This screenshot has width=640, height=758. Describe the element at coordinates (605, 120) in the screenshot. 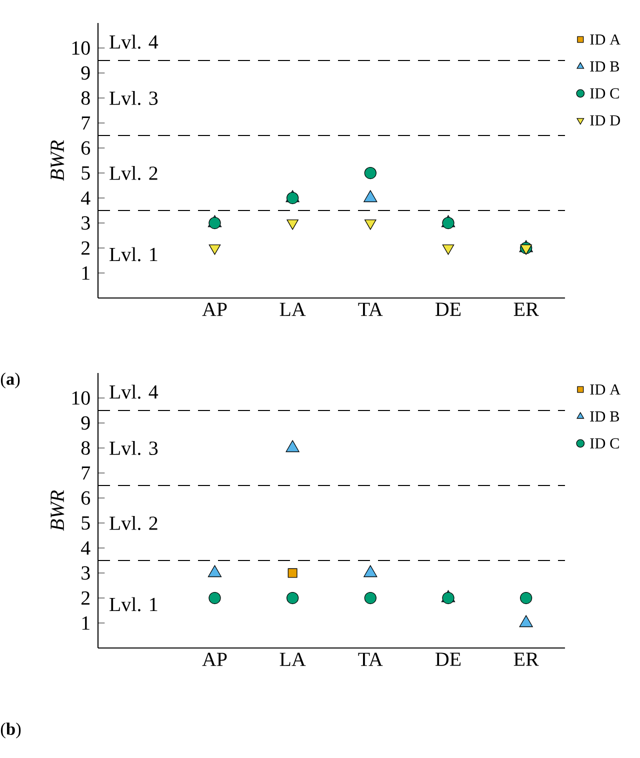

I see `legend-label: ID D` at that location.